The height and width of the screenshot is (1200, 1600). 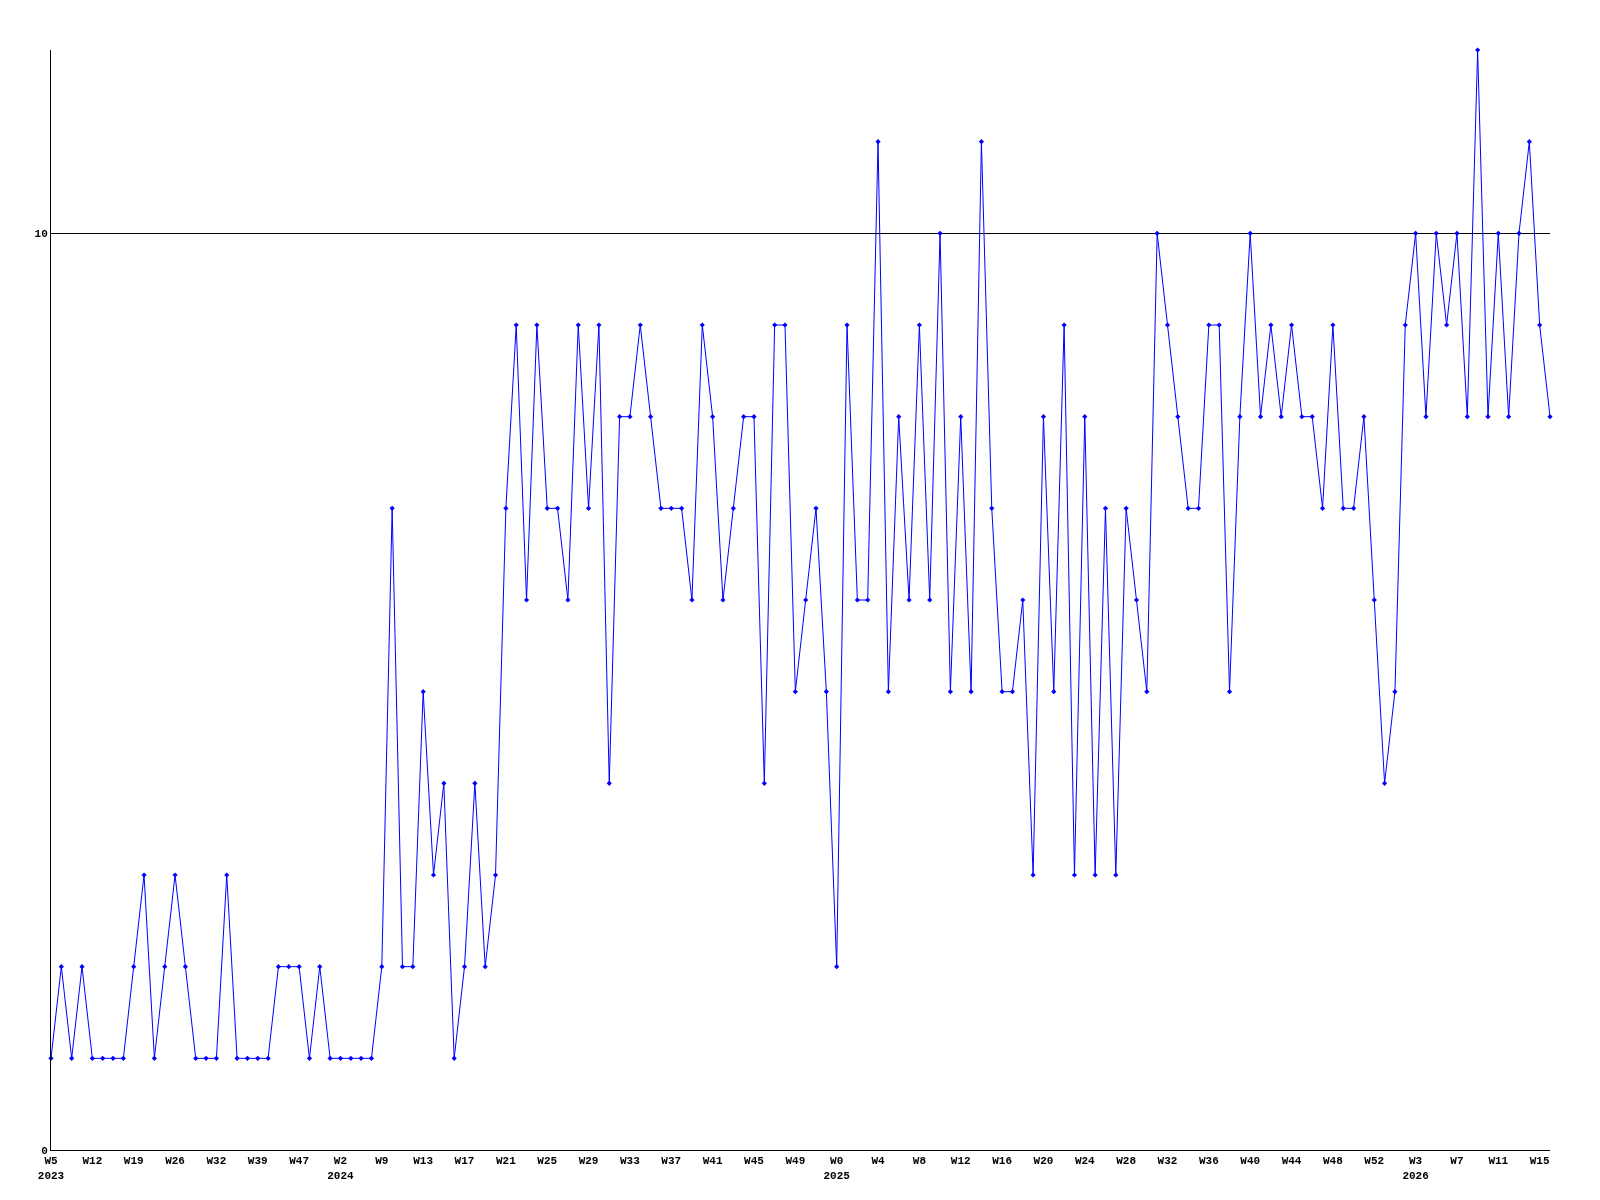 I want to click on x-tick-label: W2 2024, so click(x=341, y=1168).